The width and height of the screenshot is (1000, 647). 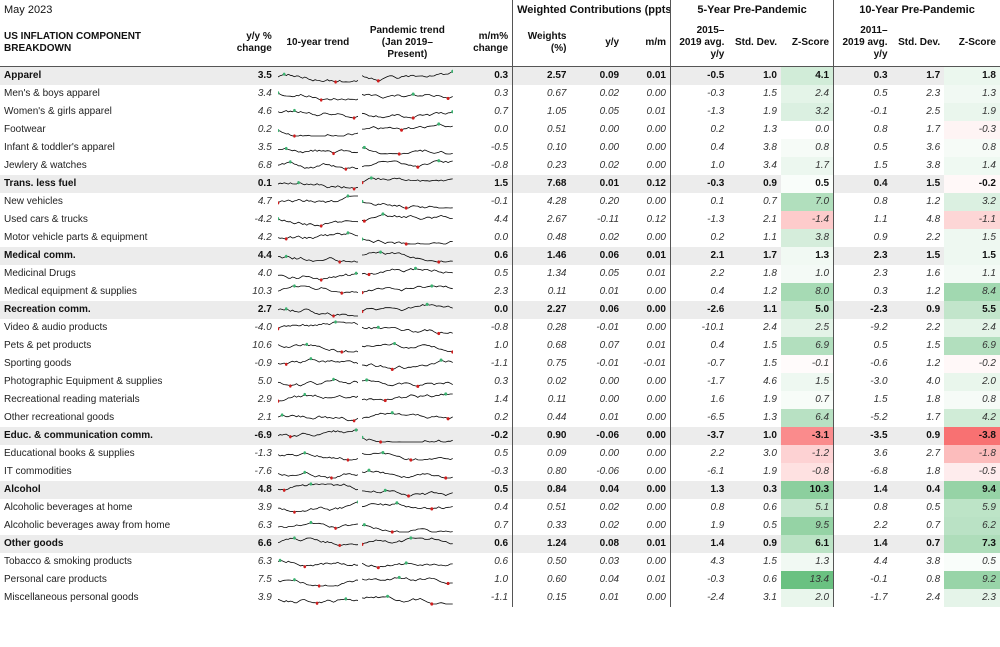 What do you see at coordinates (933, 219) in the screenshot?
I see `sd-10yr: 4.8` at bounding box center [933, 219].